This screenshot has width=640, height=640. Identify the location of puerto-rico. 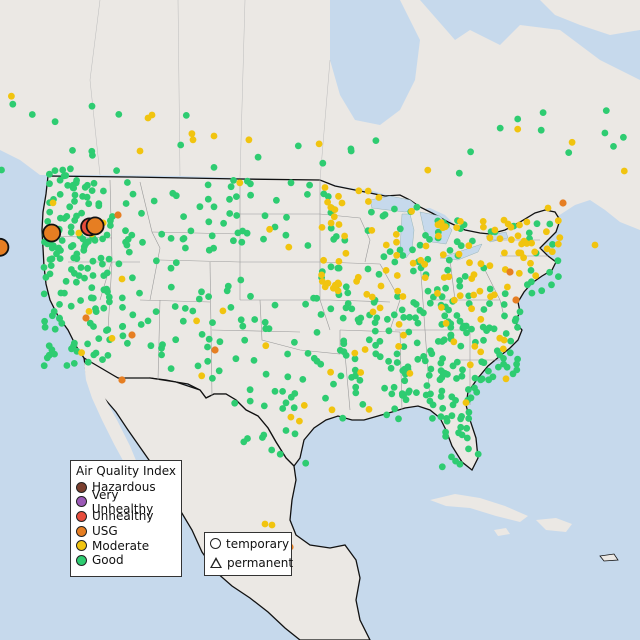
(609, 557).